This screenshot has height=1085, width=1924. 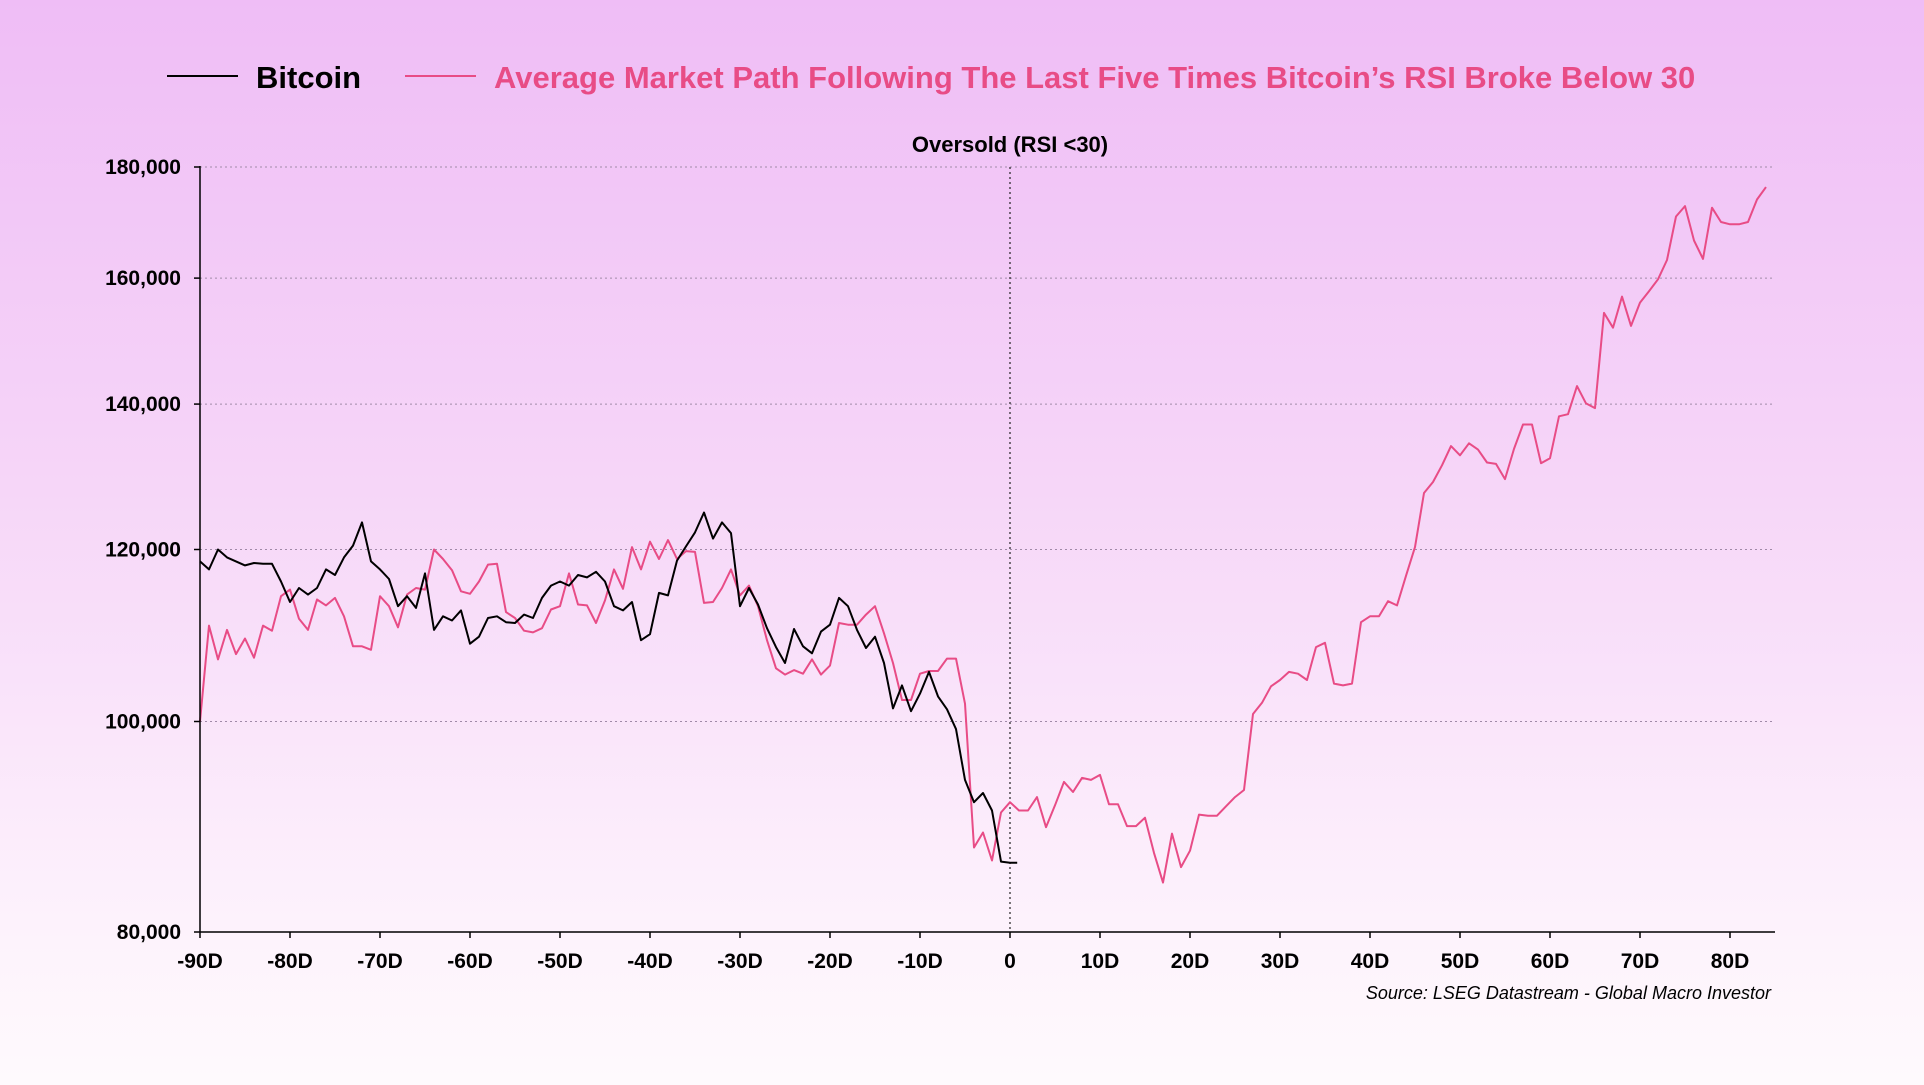 I want to click on x-tick-label-7: -20D, so click(x=830, y=961).